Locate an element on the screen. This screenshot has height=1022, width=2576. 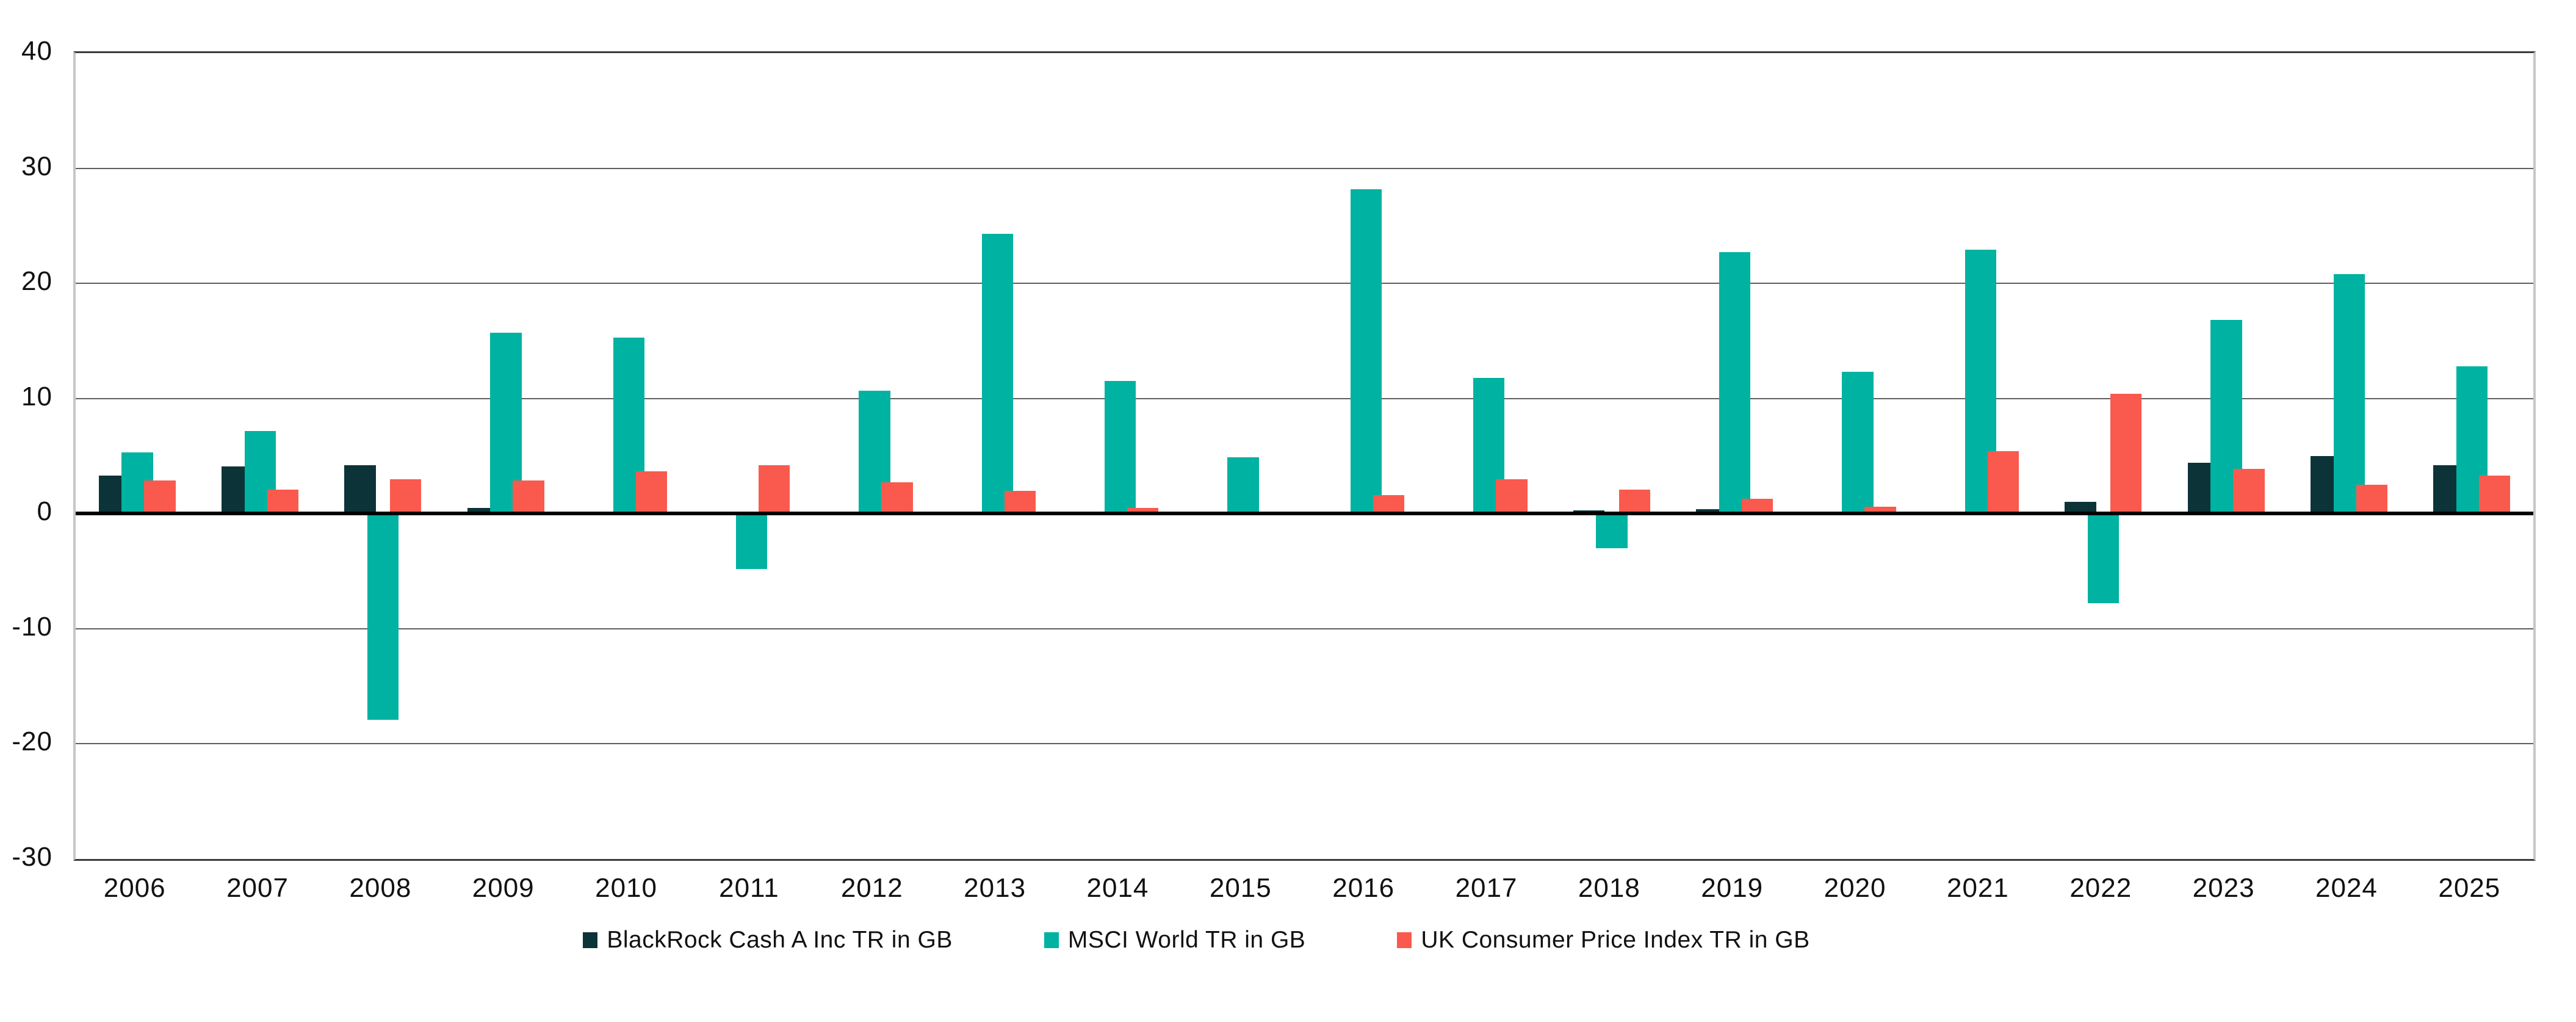
bar-group-2017 is located at coordinates (1488, 456).